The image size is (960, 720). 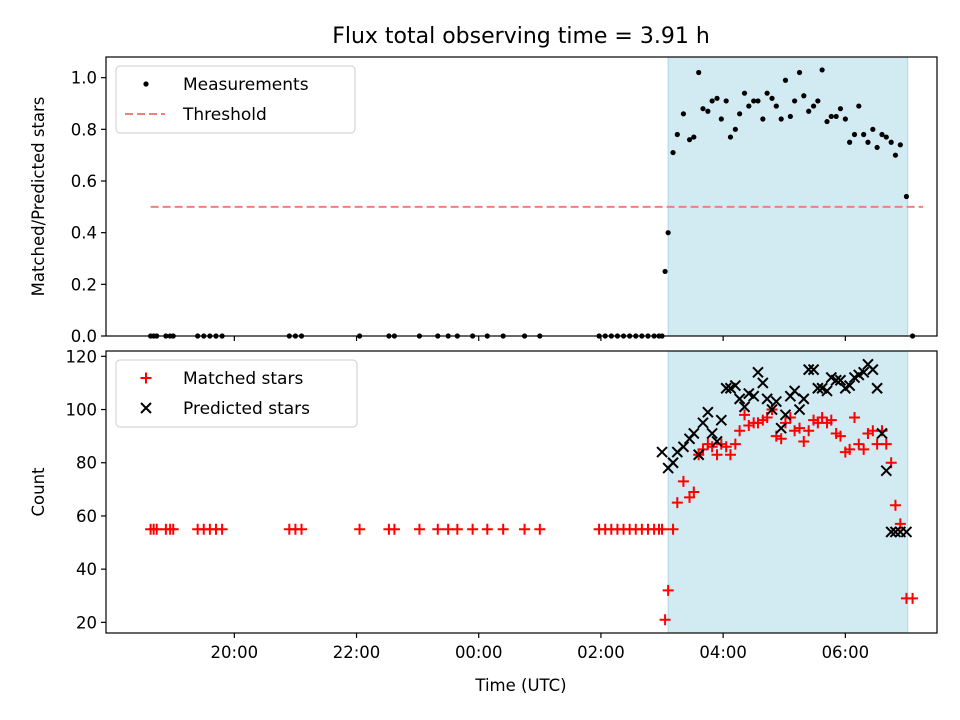 What do you see at coordinates (82, 356) in the screenshot?
I see `y-tick-label: 120` at bounding box center [82, 356].